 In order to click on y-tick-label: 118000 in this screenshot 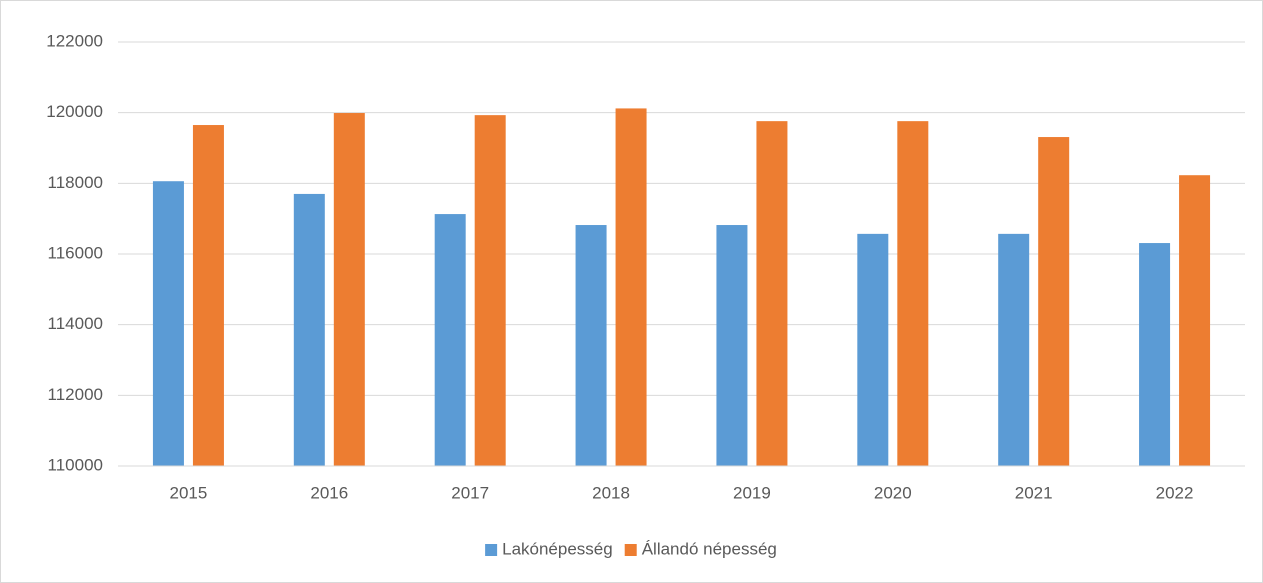, I will do `click(75, 182)`.